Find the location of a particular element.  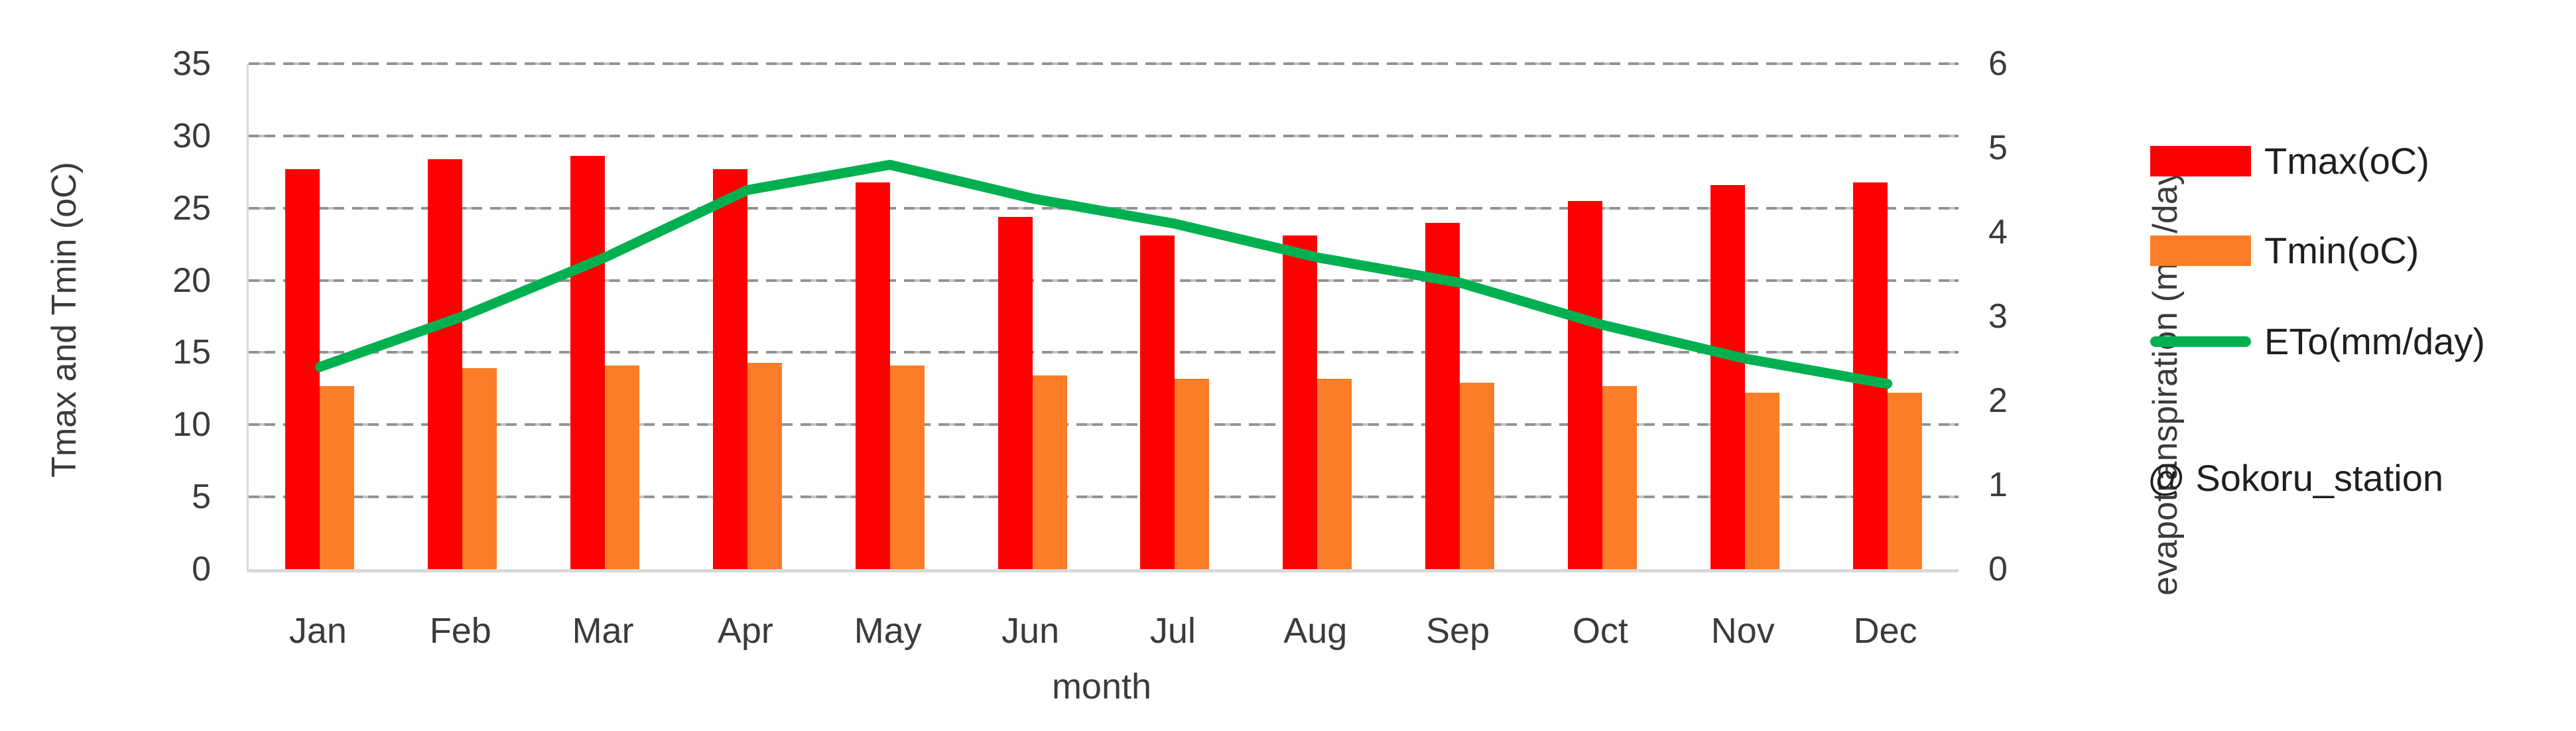

left-tick-30: 30 is located at coordinates (192, 135).